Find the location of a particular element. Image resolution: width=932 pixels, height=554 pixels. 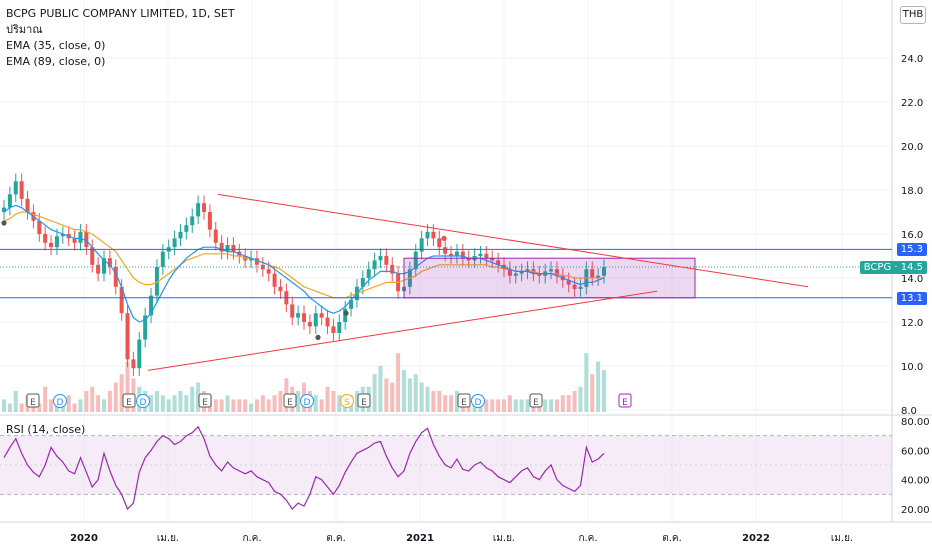

time-axis-tick-label: เม.ย. is located at coordinates (168, 538).